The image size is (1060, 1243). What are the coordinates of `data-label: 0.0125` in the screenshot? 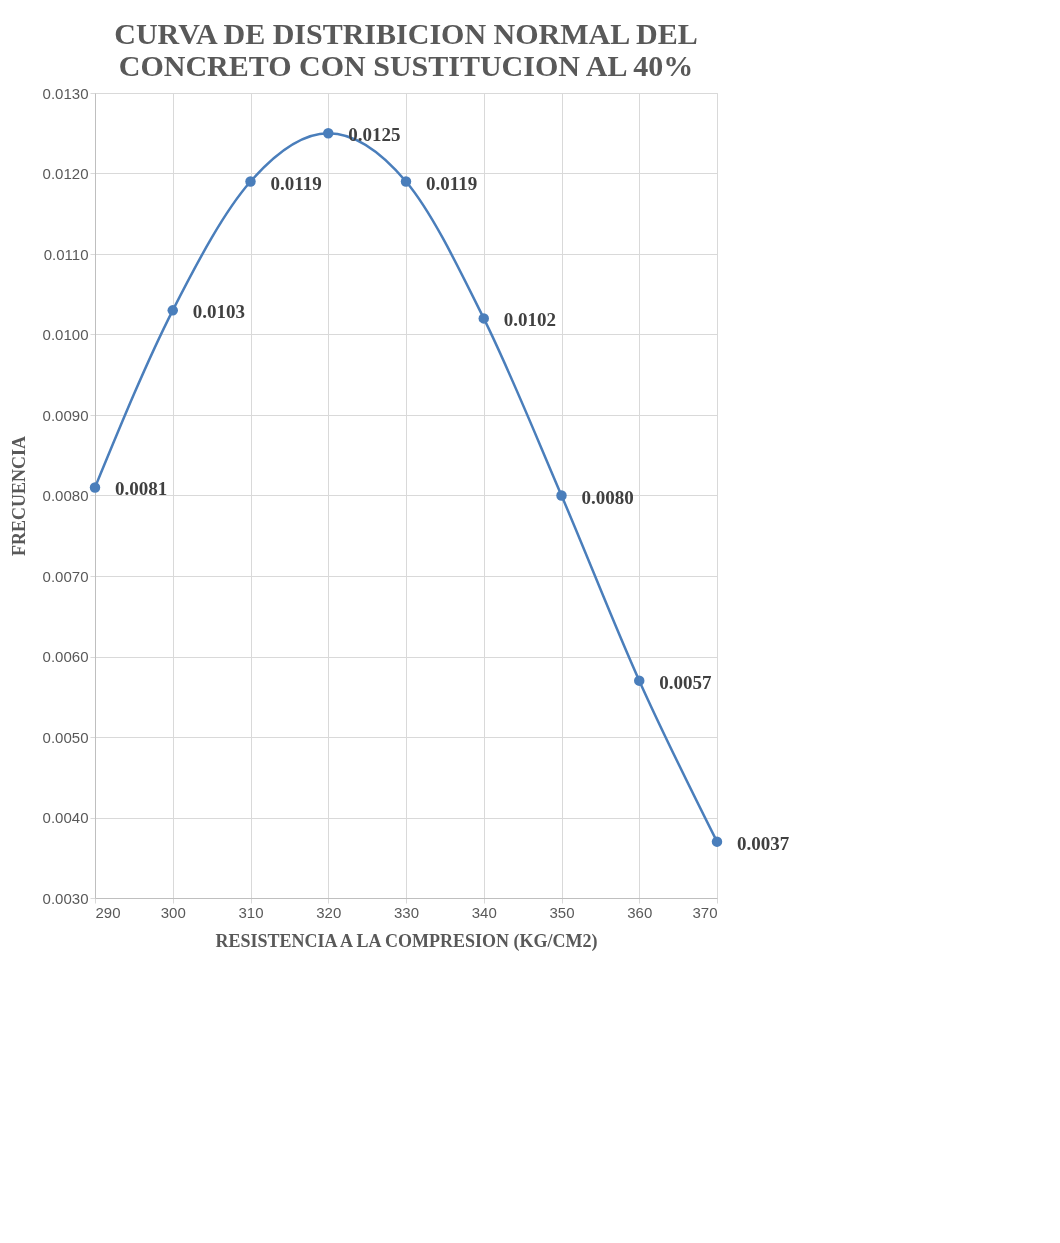 It's located at (374, 135).